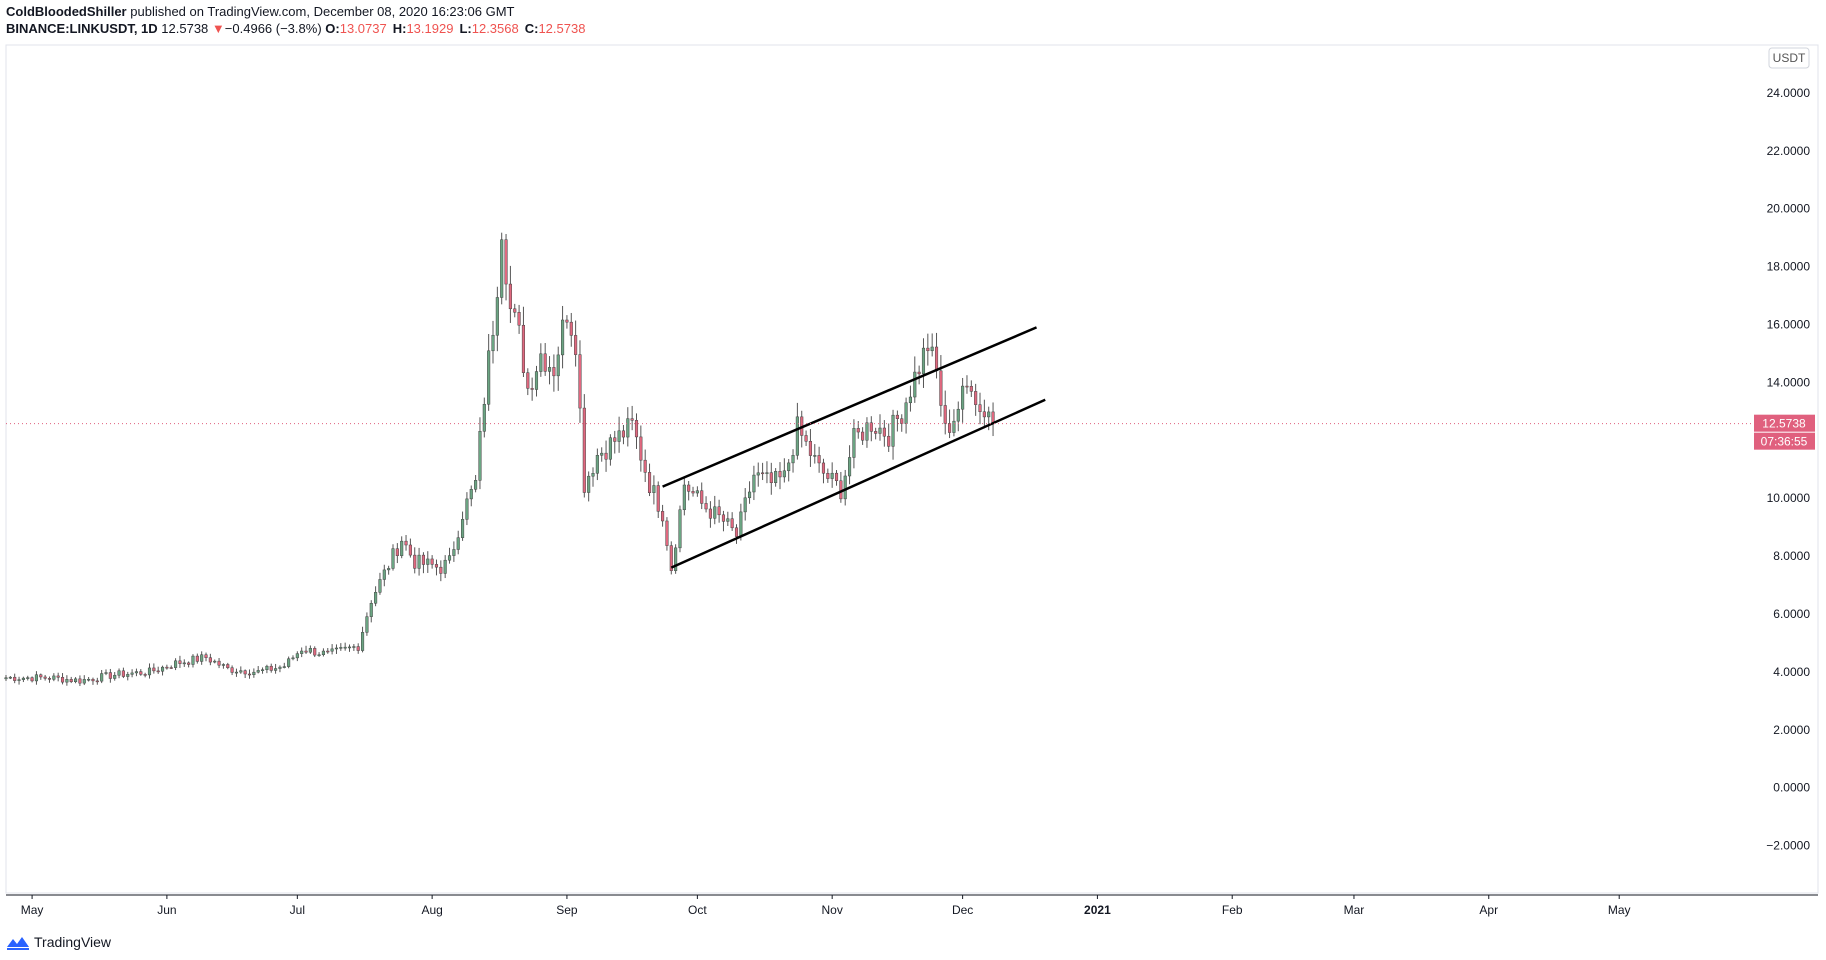 The image size is (1826, 960). I want to click on x-tick-label: Sep, so click(567, 910).